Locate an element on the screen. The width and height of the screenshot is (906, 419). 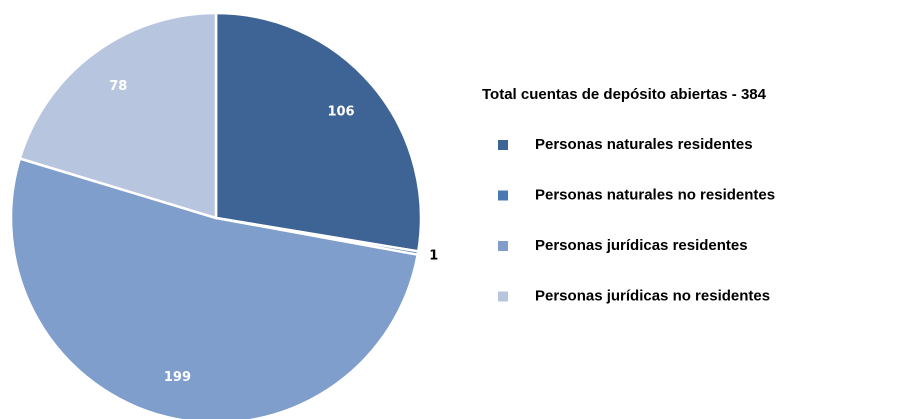
legend-label: Personas jurídicas residentes is located at coordinates (641, 245).